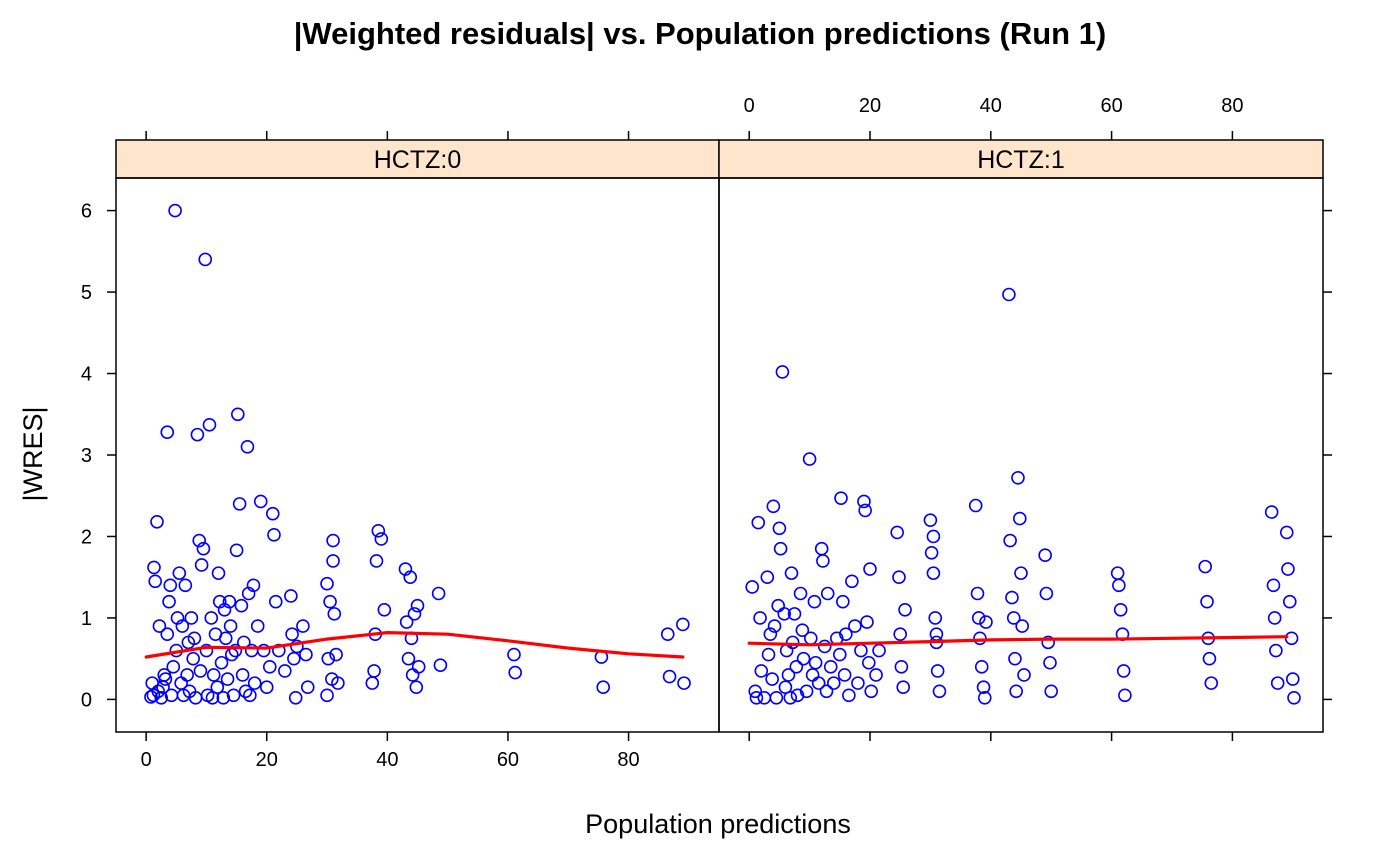  What do you see at coordinates (86, 293) in the screenshot?
I see `y-tick-label: 5` at bounding box center [86, 293].